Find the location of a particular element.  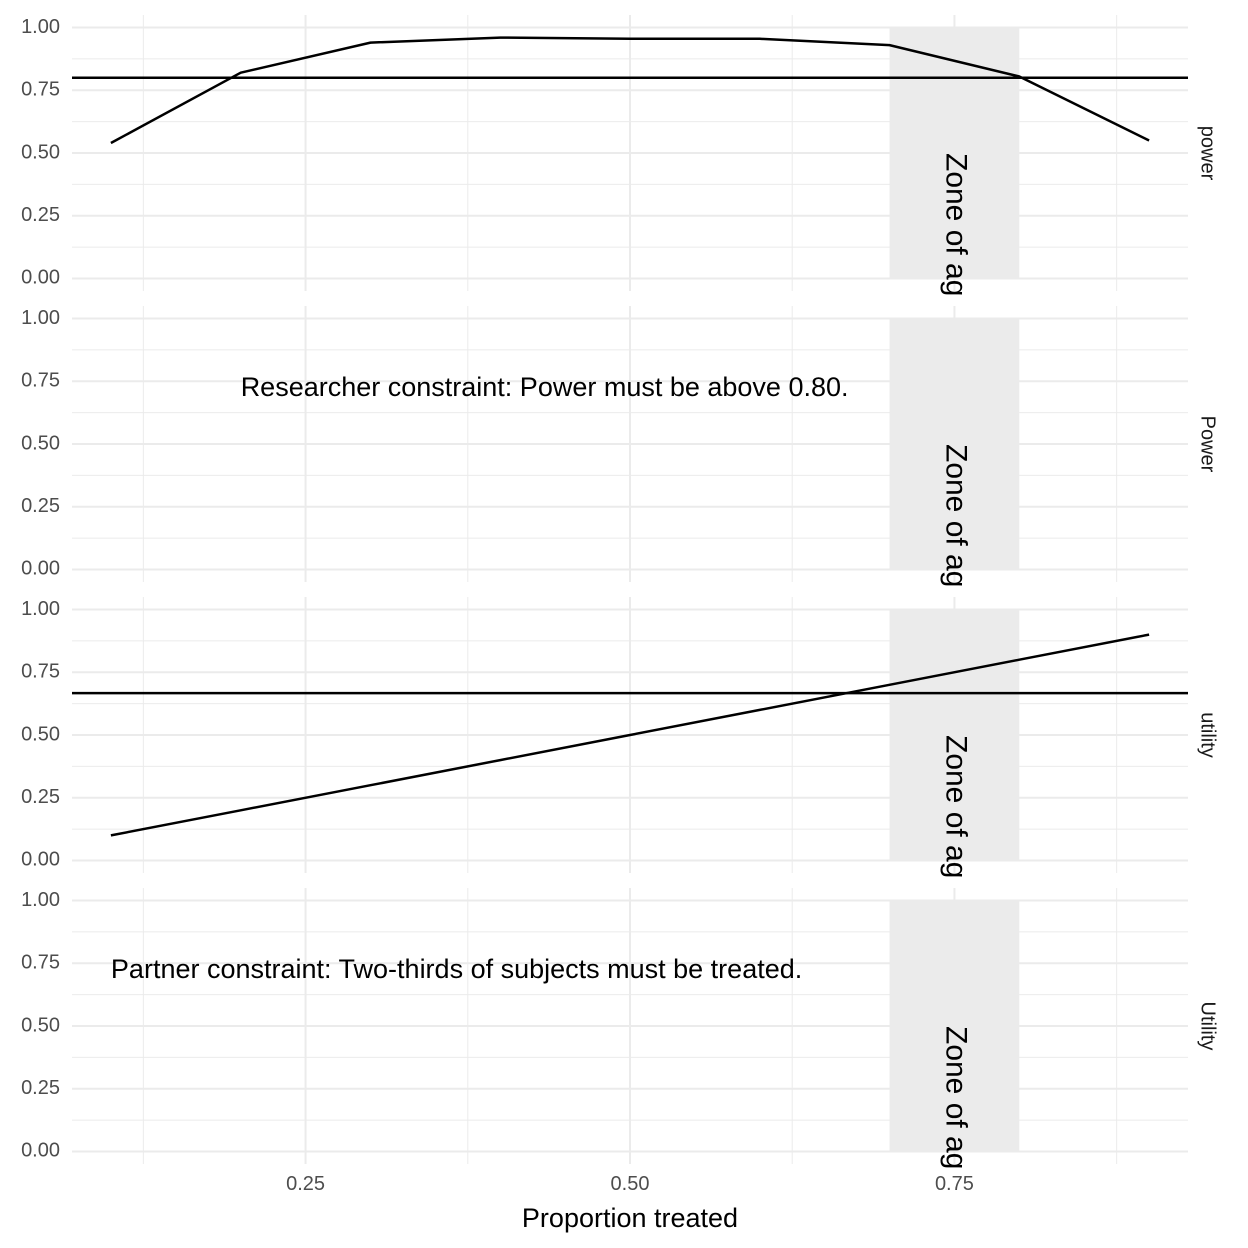

facet-strip-label: Utility is located at coordinates (1208, 1026).